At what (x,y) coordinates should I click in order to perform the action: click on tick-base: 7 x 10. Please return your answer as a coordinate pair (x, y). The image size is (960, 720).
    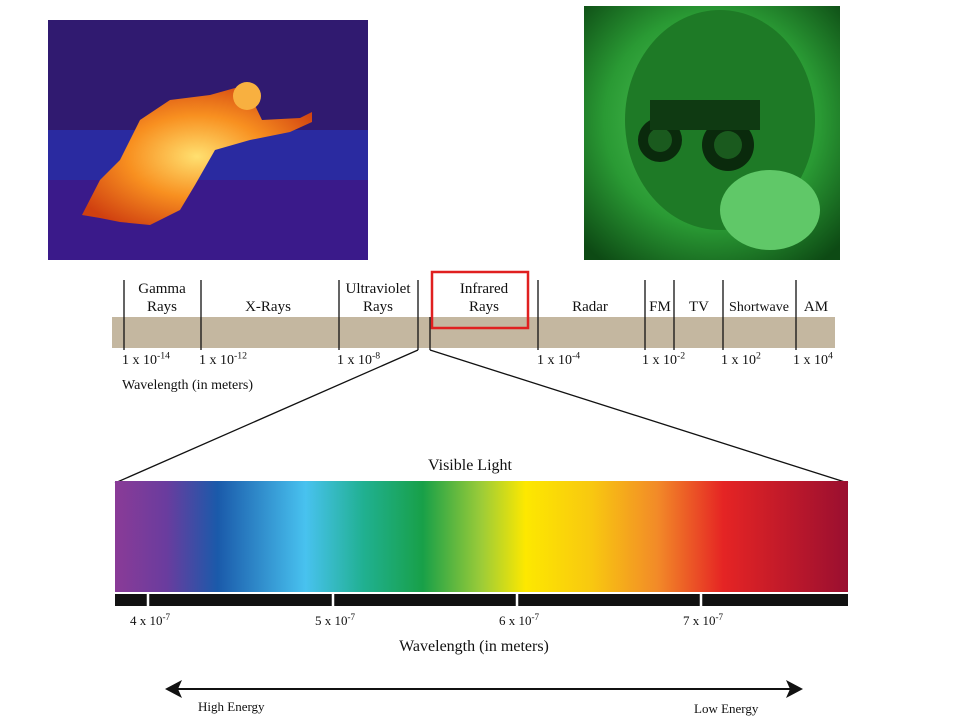
    Looking at the image, I should click on (699, 620).